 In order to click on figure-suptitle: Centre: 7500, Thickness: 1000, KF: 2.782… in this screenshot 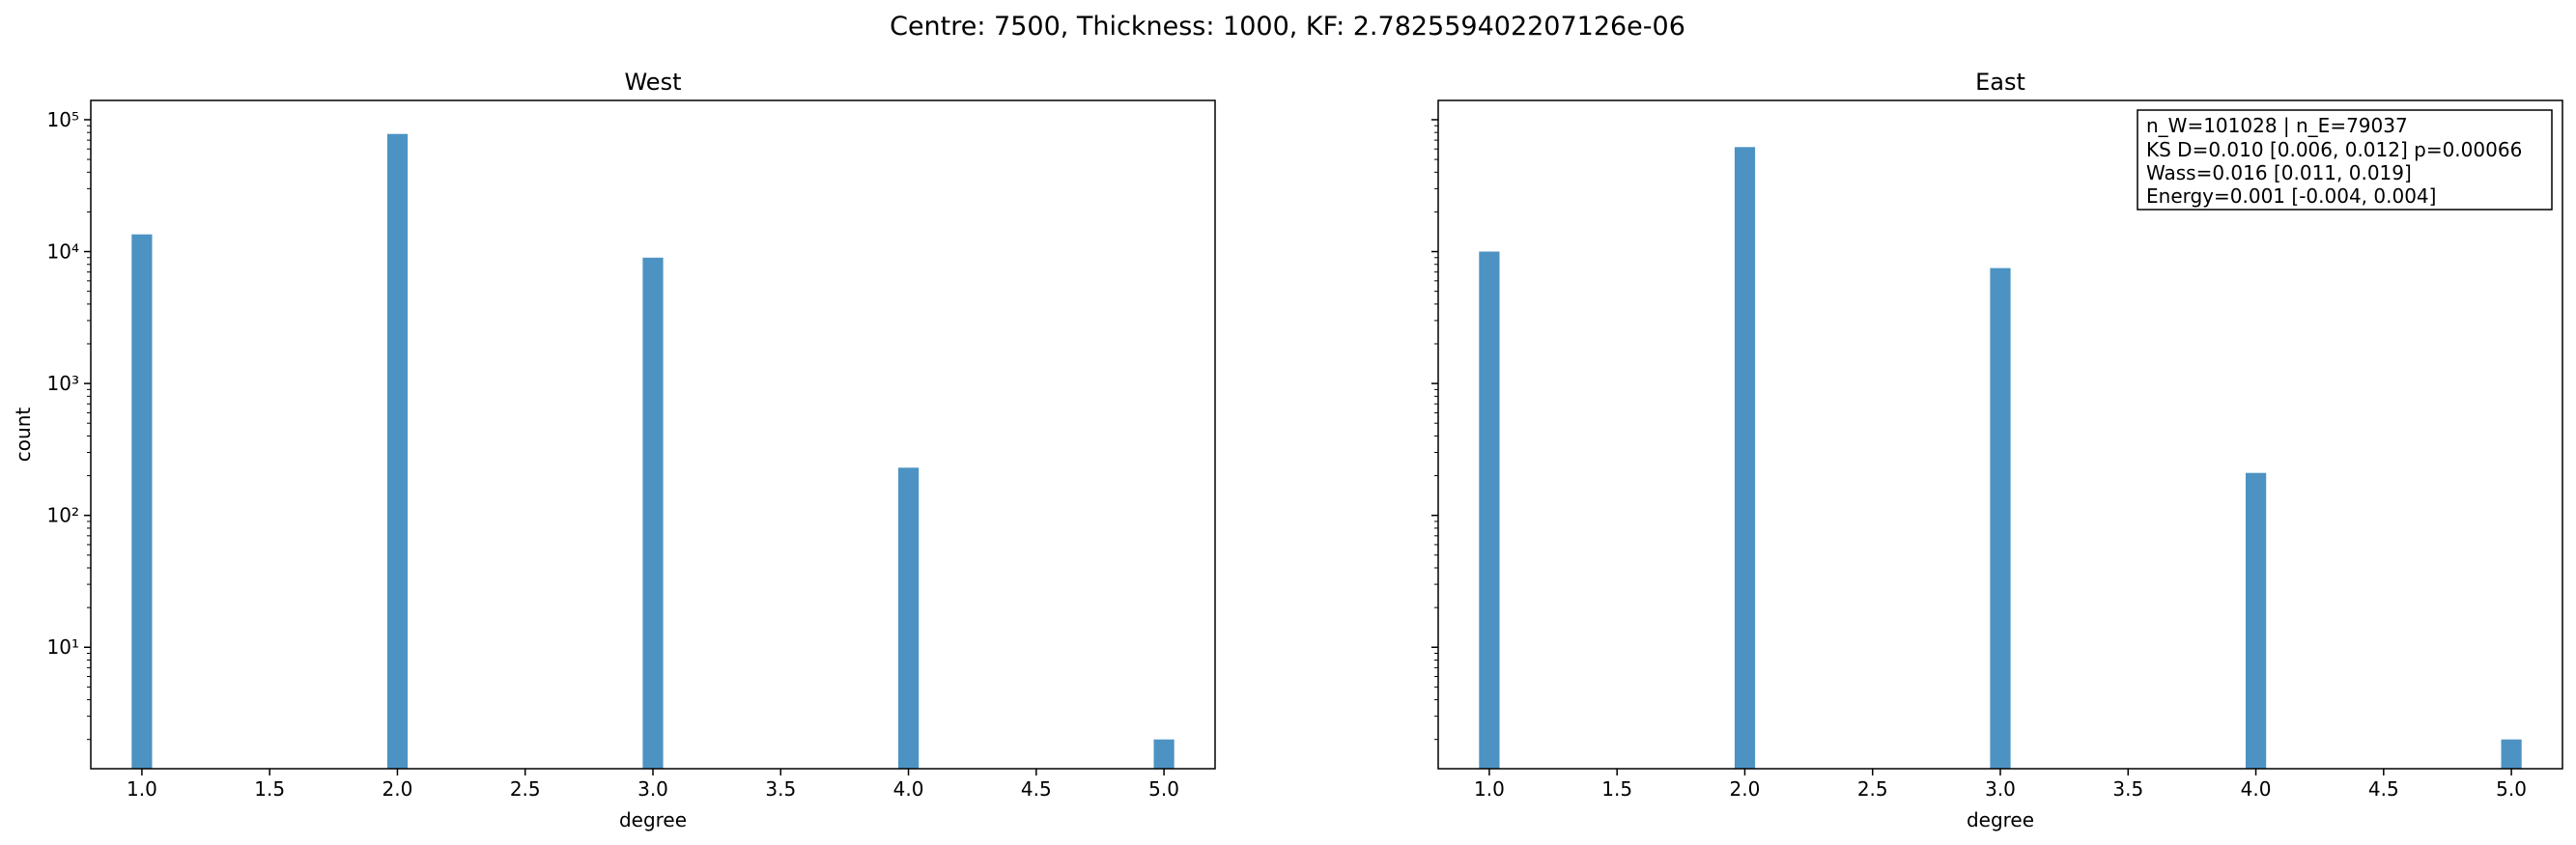, I will do `click(1287, 27)`.